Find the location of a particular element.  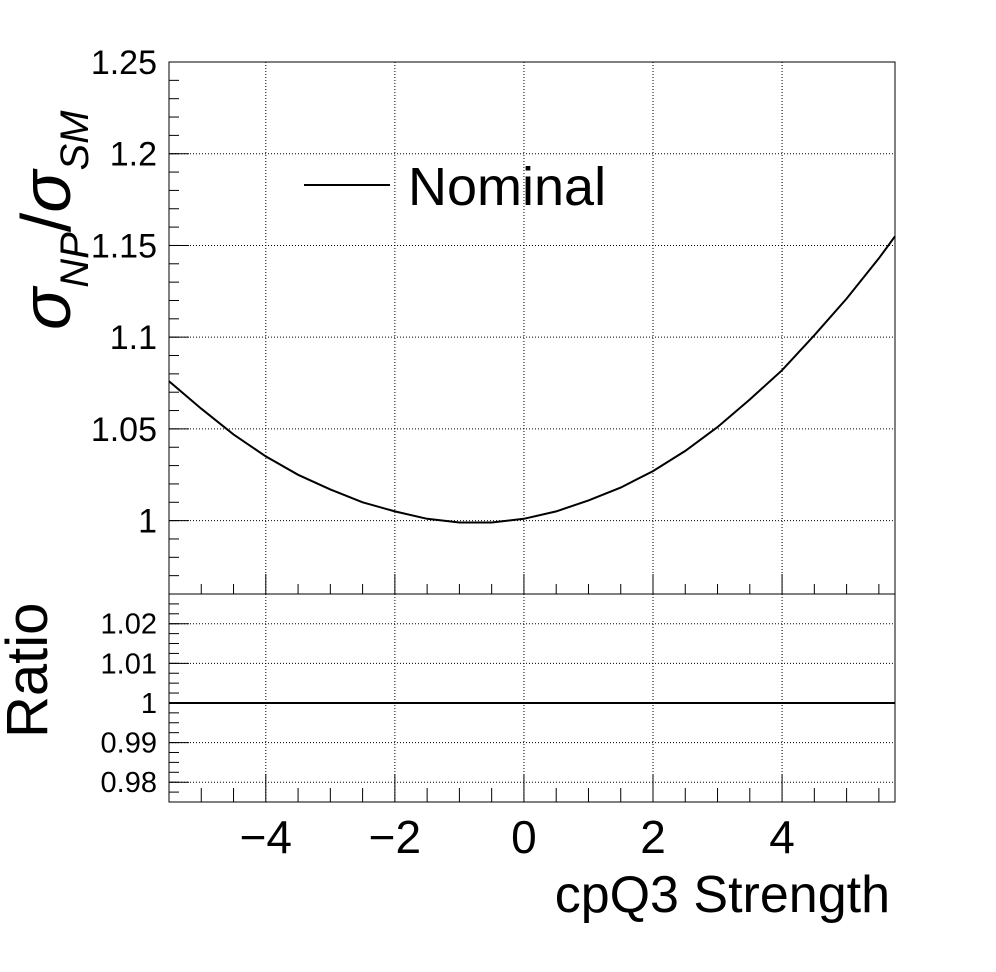

legend-label-nominal: Nominal is located at coordinates (507, 187).